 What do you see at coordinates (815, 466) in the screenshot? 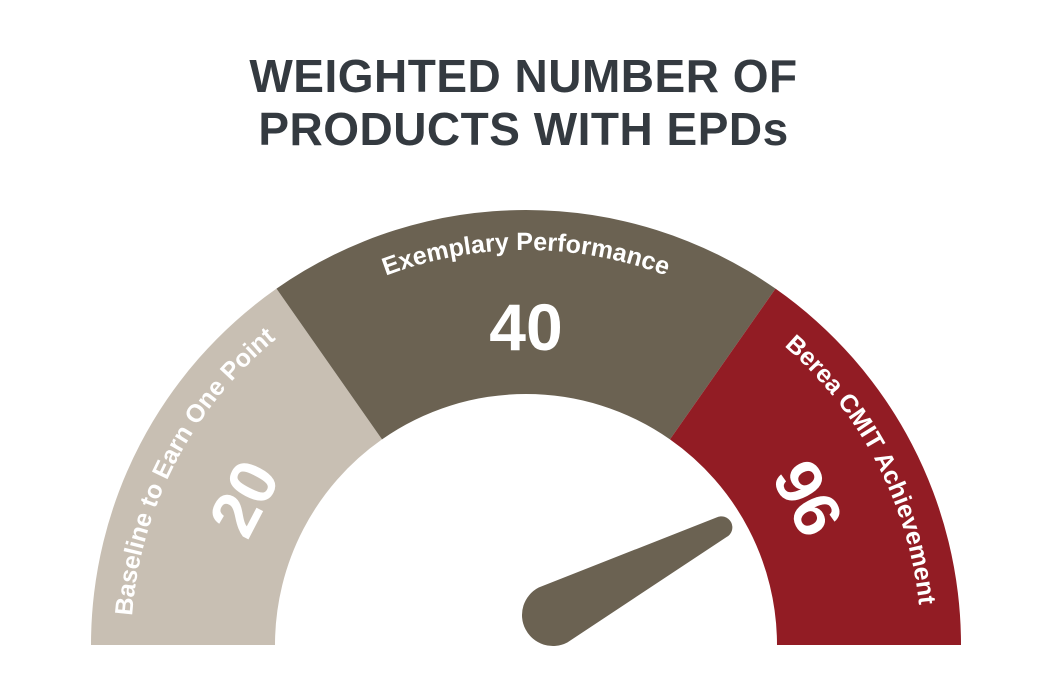
I see `gauge-segment-achievement` at bounding box center [815, 466].